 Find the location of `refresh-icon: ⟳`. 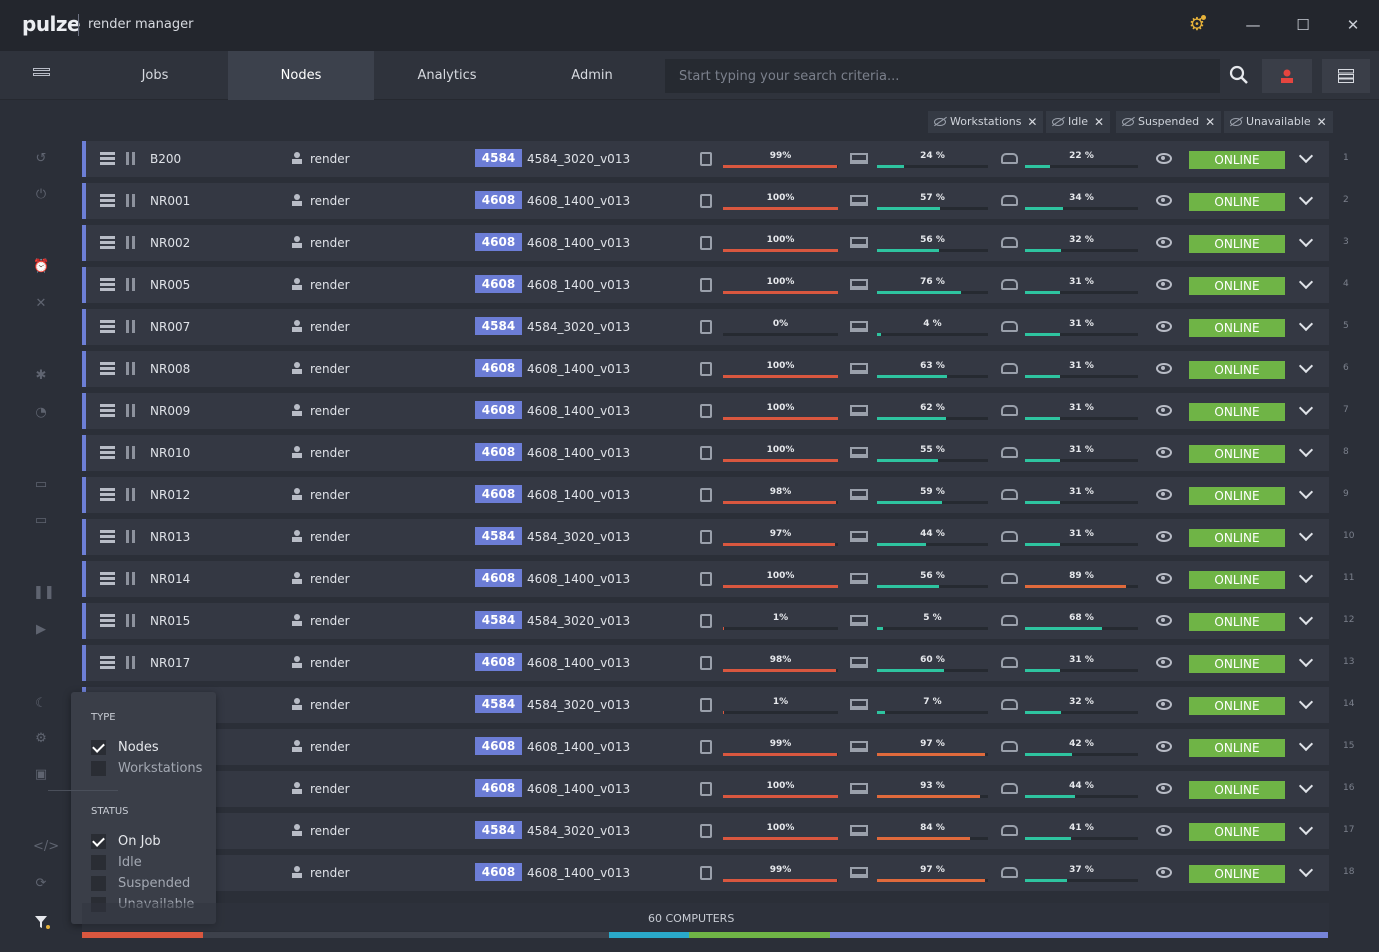

refresh-icon: ⟳ is located at coordinates (41, 883).